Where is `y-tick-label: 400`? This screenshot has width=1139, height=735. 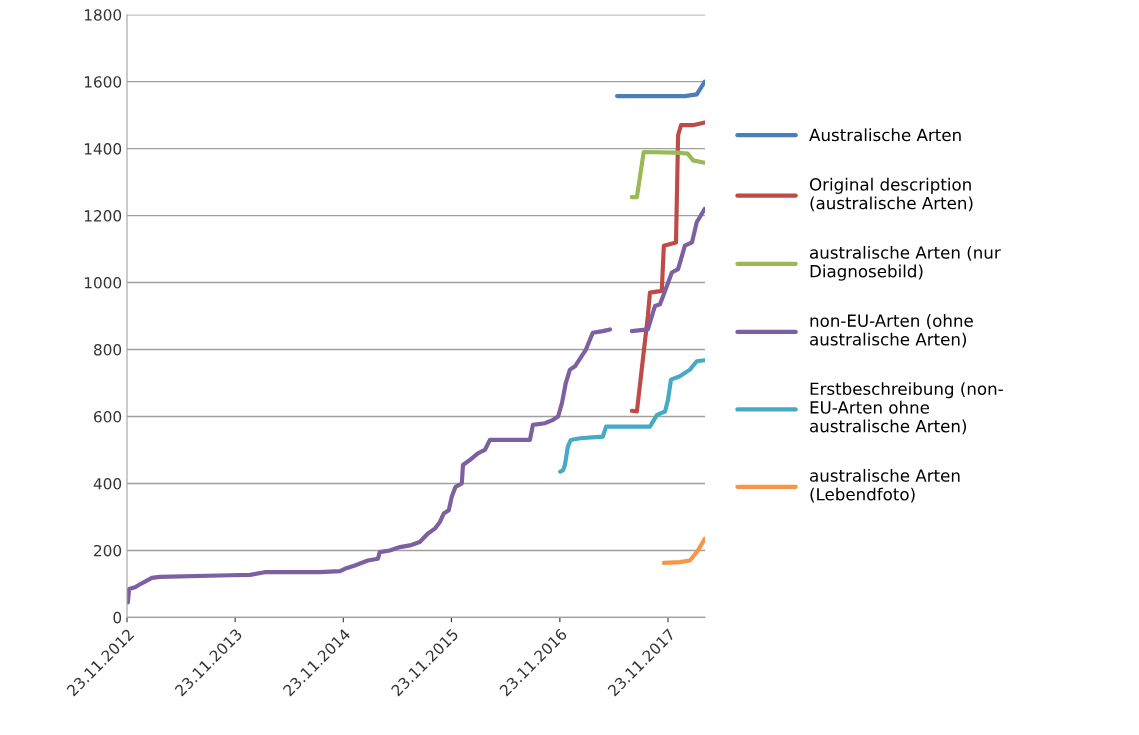 y-tick-label: 400 is located at coordinates (107, 483).